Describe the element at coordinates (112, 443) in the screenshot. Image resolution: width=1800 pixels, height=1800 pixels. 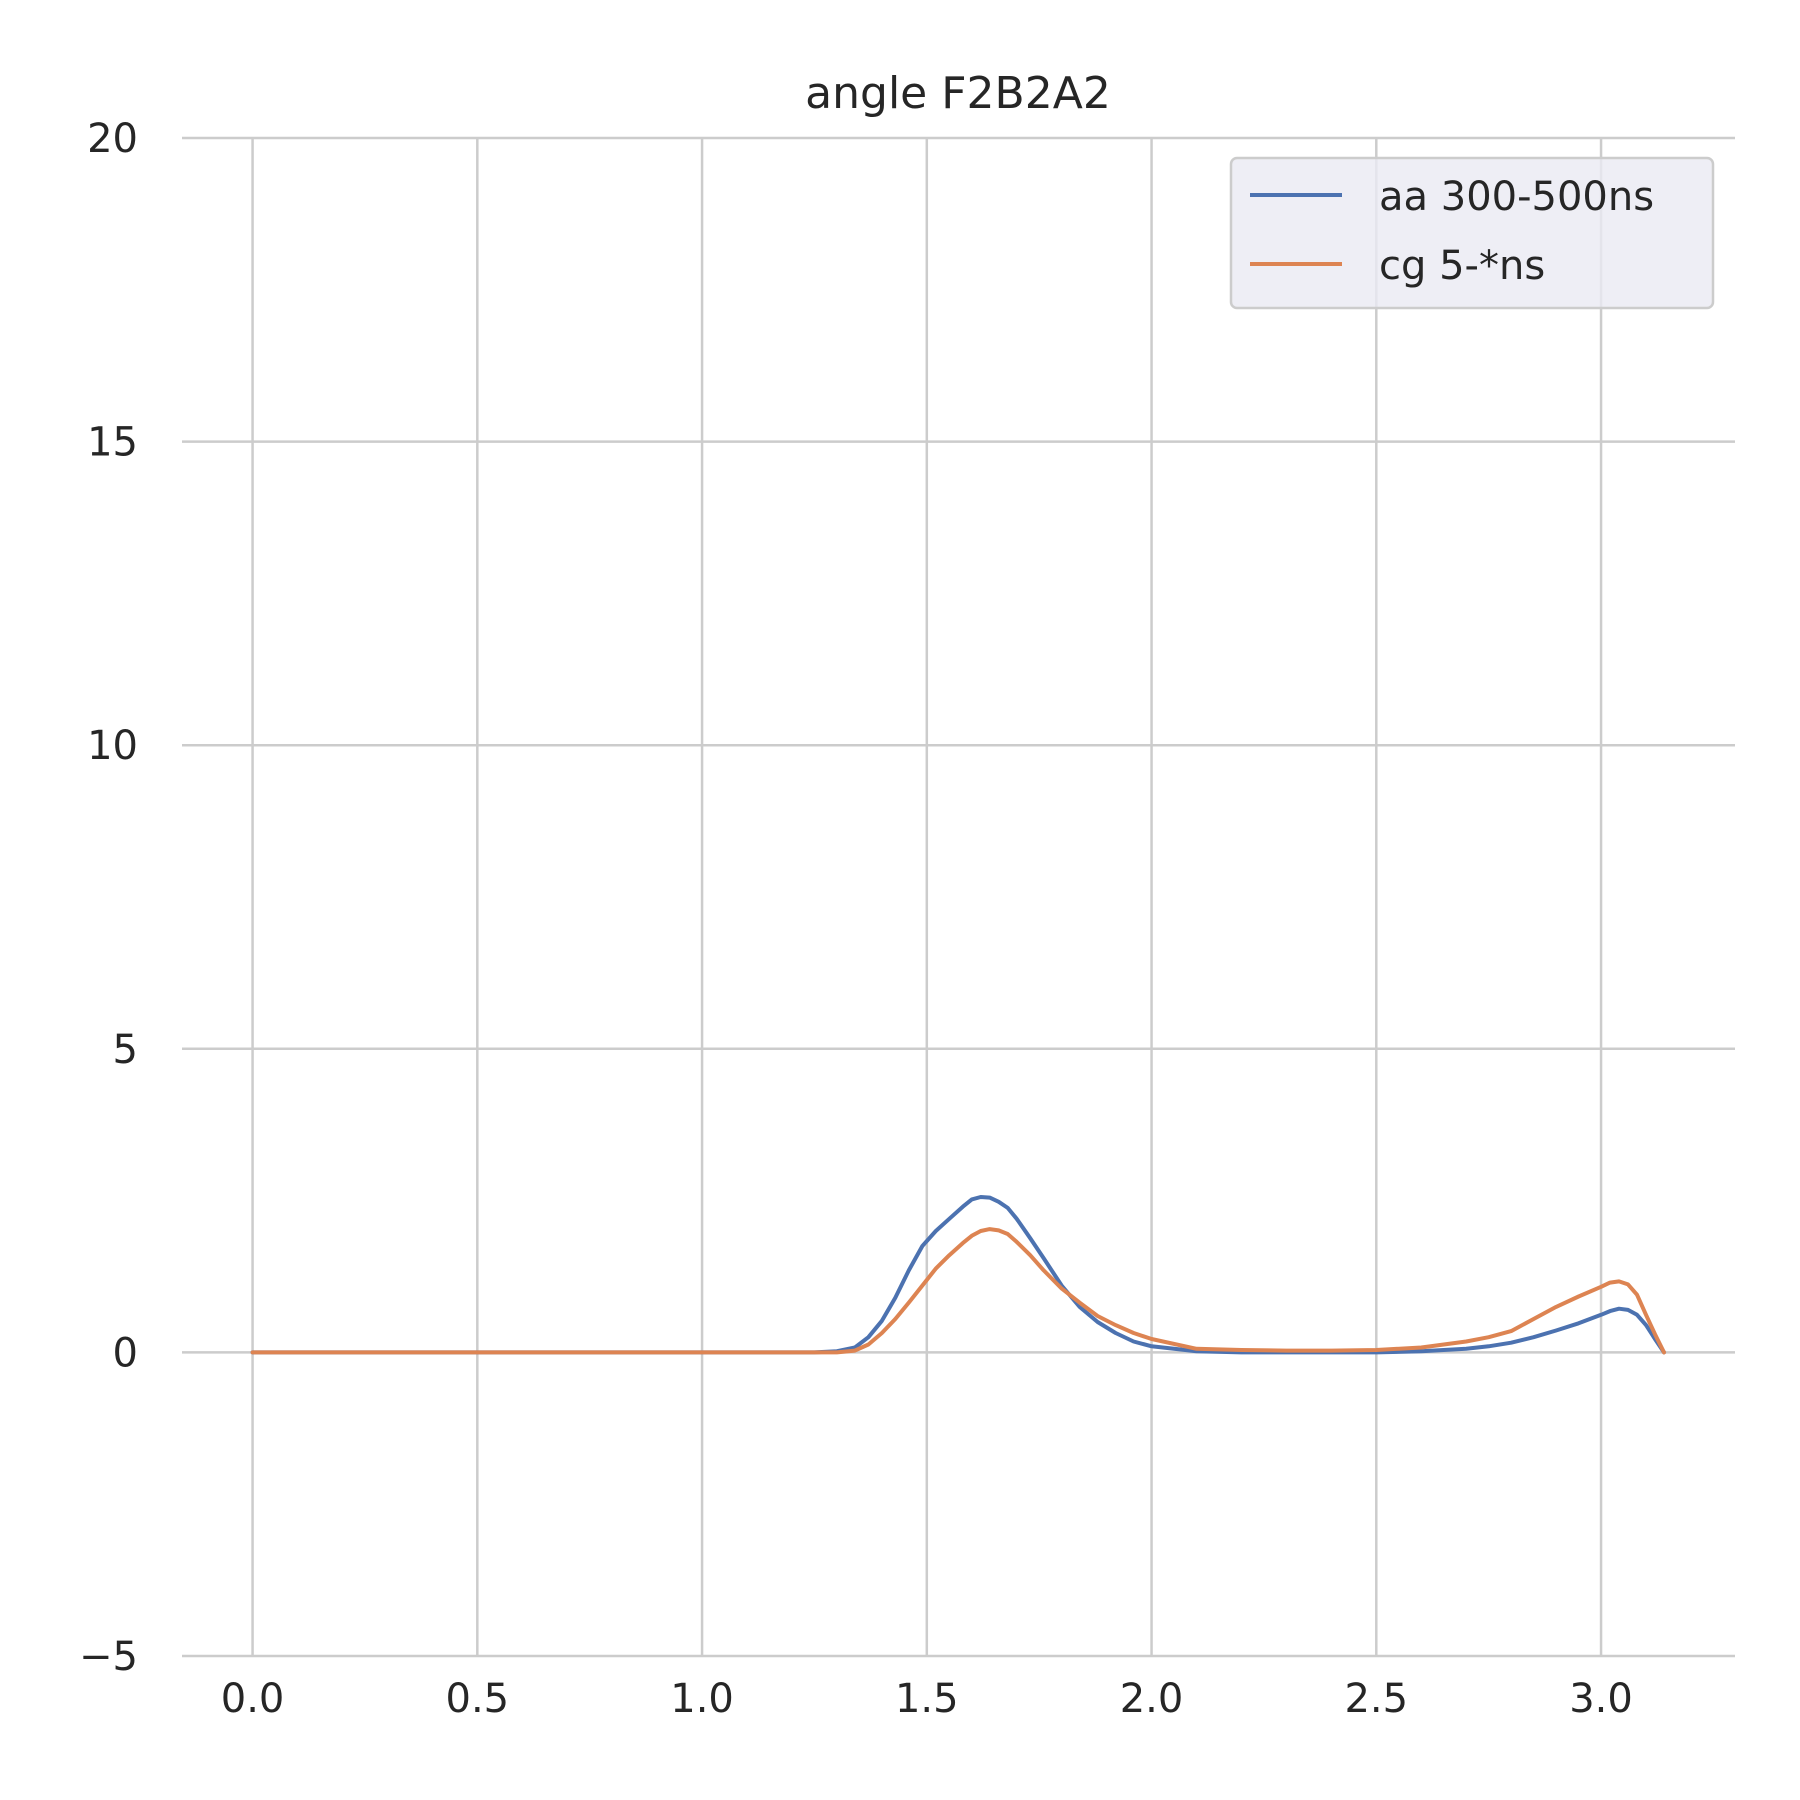
I see `y-tick-label: 15` at that location.